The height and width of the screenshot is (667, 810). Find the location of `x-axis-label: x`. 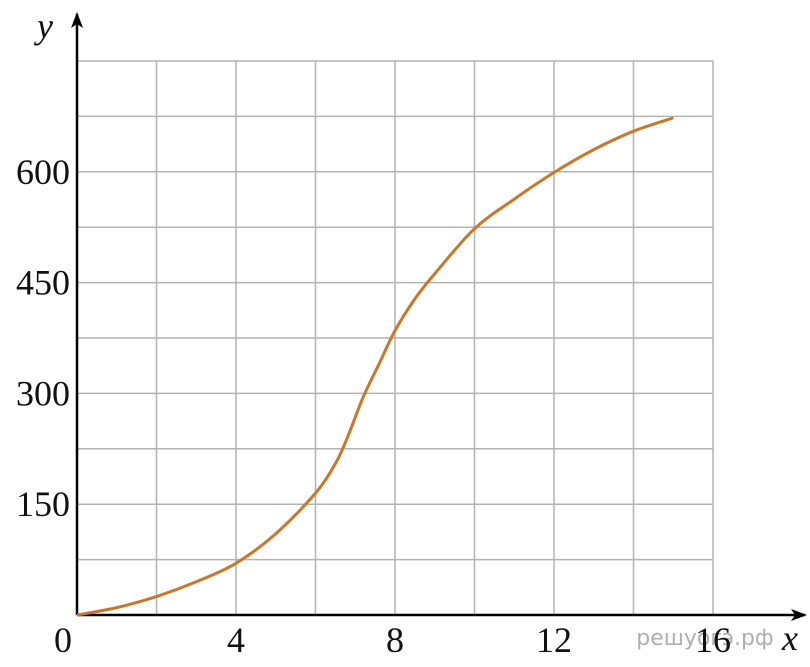

x-axis-label: x is located at coordinates (789, 638).